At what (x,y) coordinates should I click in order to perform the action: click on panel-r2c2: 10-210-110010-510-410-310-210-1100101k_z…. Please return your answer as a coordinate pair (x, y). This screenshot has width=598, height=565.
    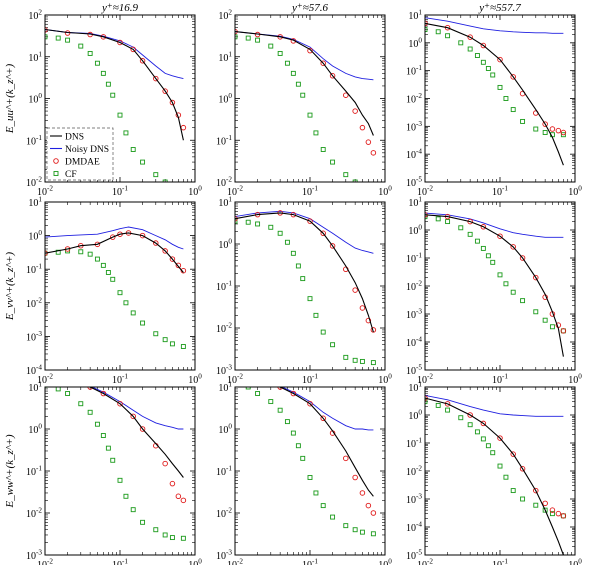
    Looking at the image, I should click on (494, 473).